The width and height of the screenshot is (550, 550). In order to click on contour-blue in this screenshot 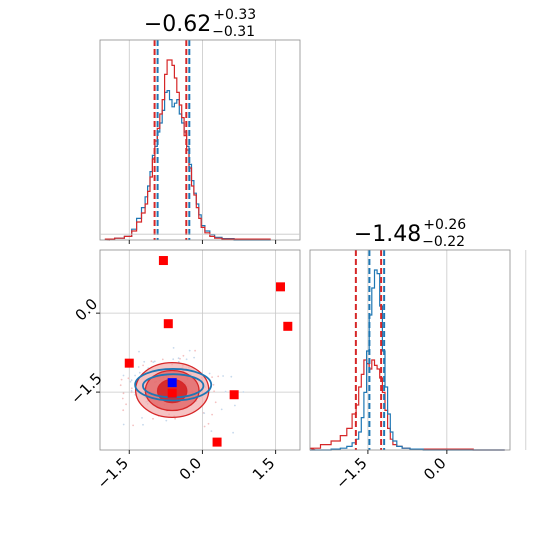, I will do `click(173, 385)`.